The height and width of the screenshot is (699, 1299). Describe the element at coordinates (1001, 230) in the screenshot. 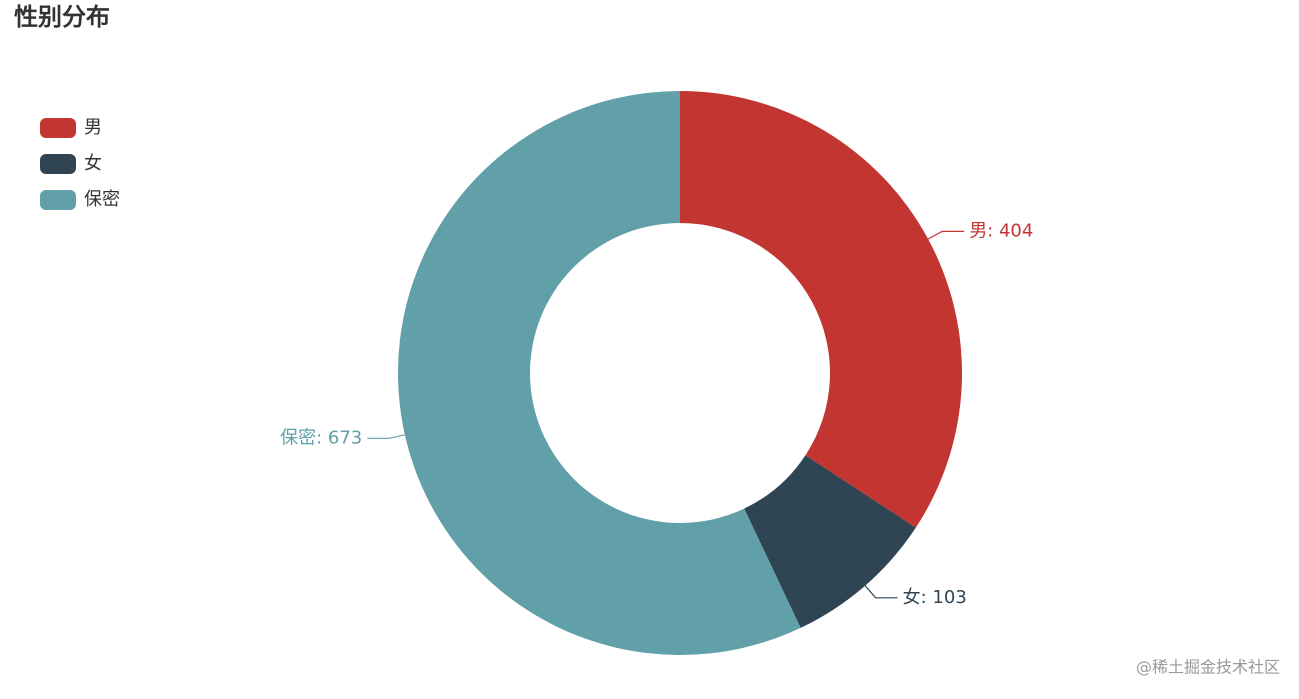

I see `data-label: 男: 404` at that location.